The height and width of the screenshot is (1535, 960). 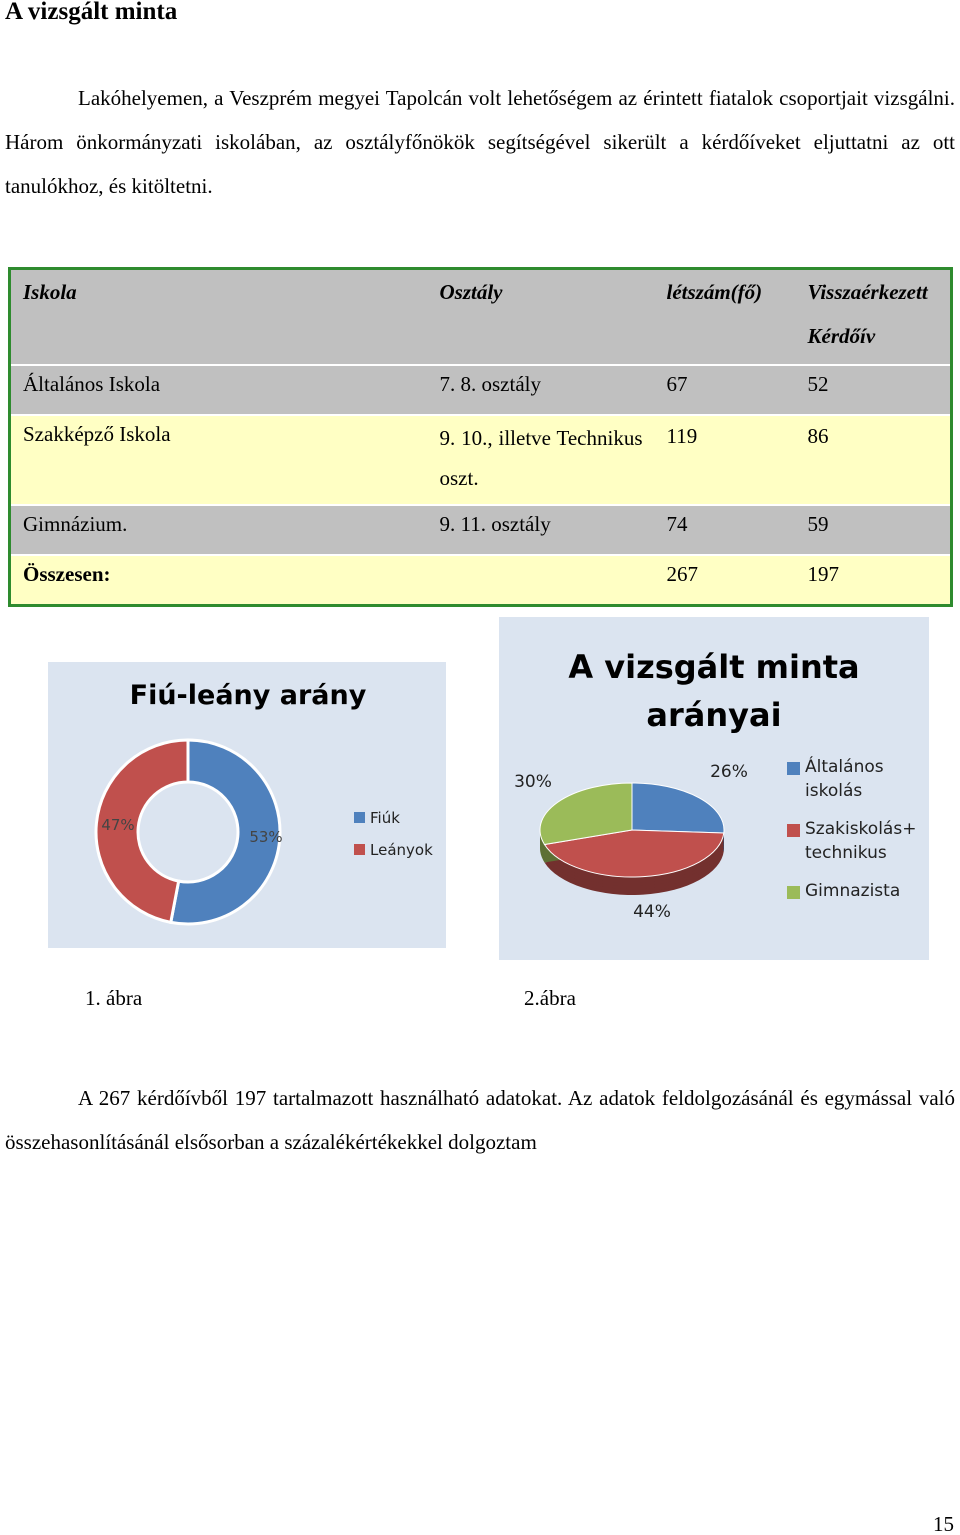 What do you see at coordinates (725, 389) in the screenshot?
I see `cell: 67` at bounding box center [725, 389].